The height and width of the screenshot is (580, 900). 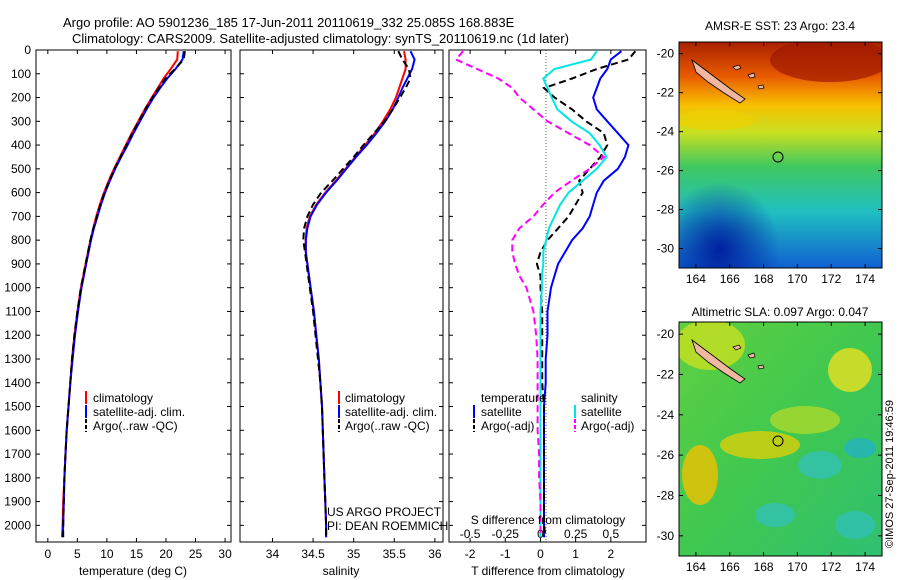 What do you see at coordinates (18, 311) in the screenshot?
I see `depth-tick-label: 1100` at bounding box center [18, 311].